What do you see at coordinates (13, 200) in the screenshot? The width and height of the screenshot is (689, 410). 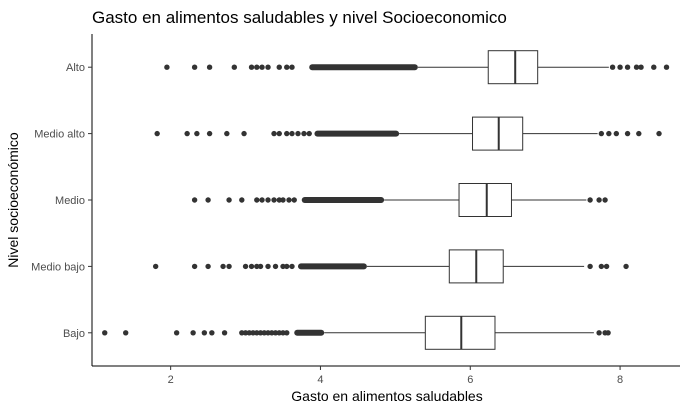 I see `y-axis-title: Nivel socioeconómico` at bounding box center [13, 200].